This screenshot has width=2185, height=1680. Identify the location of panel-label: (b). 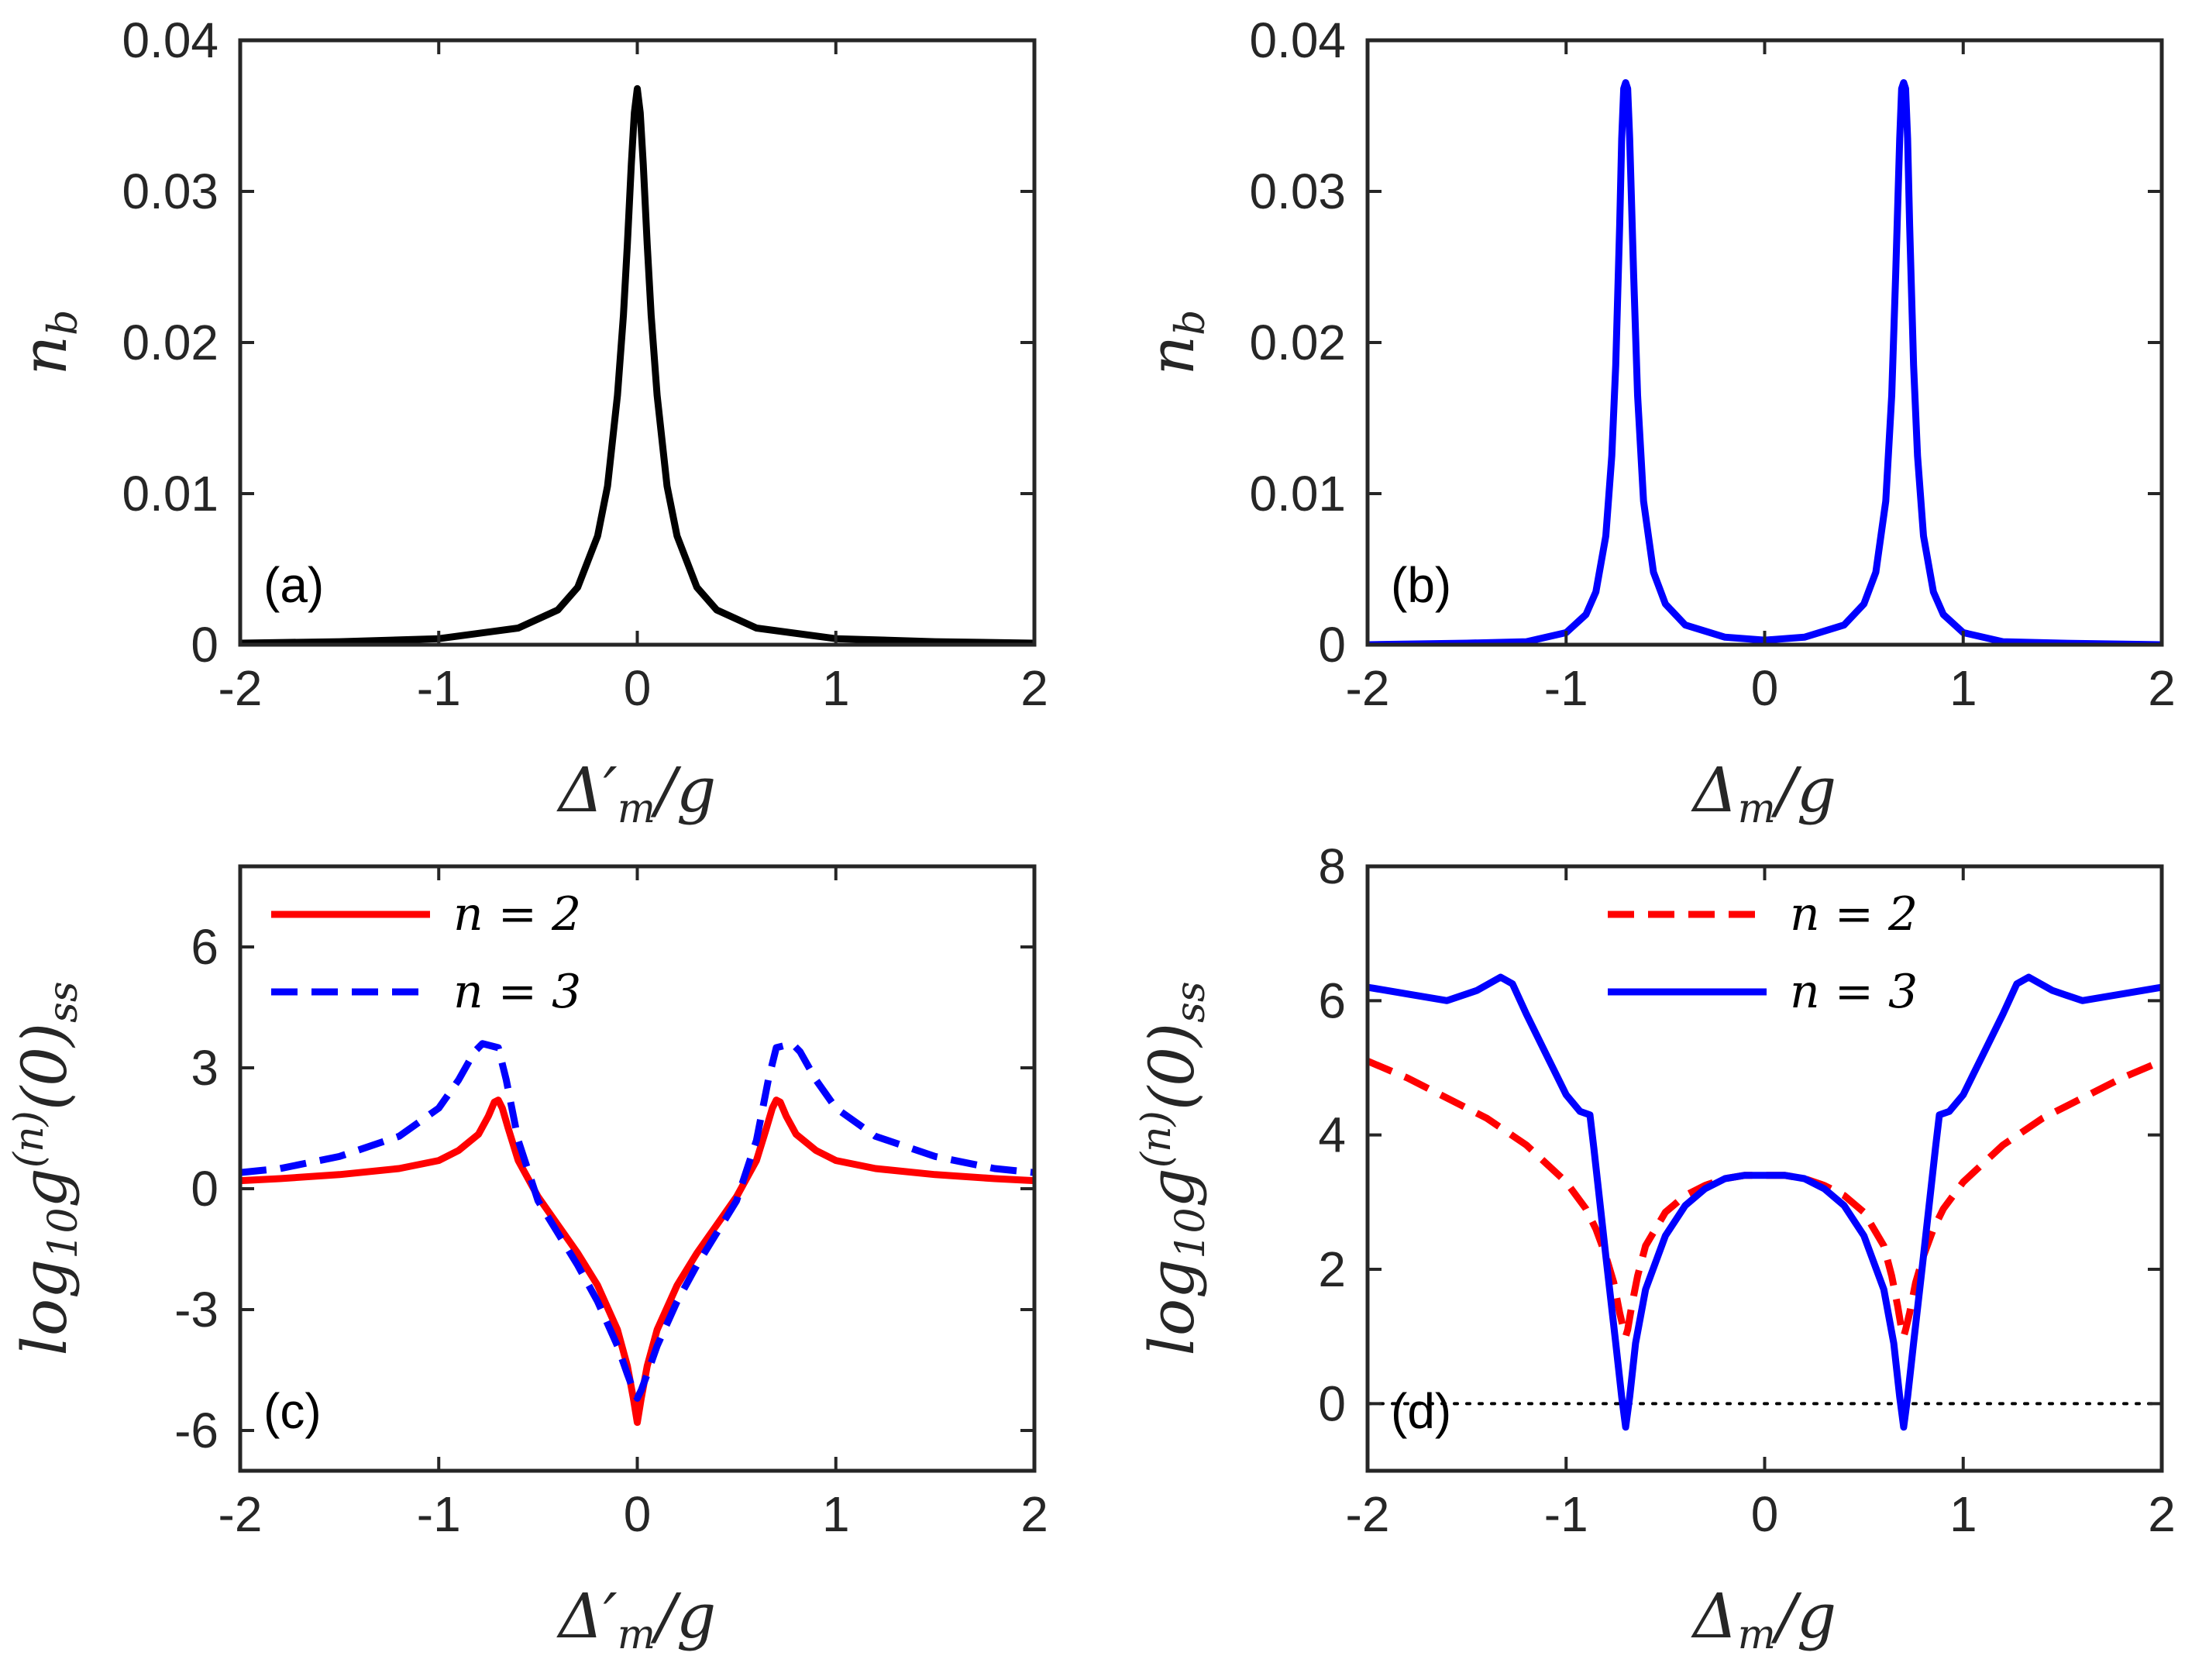
(1421, 585).